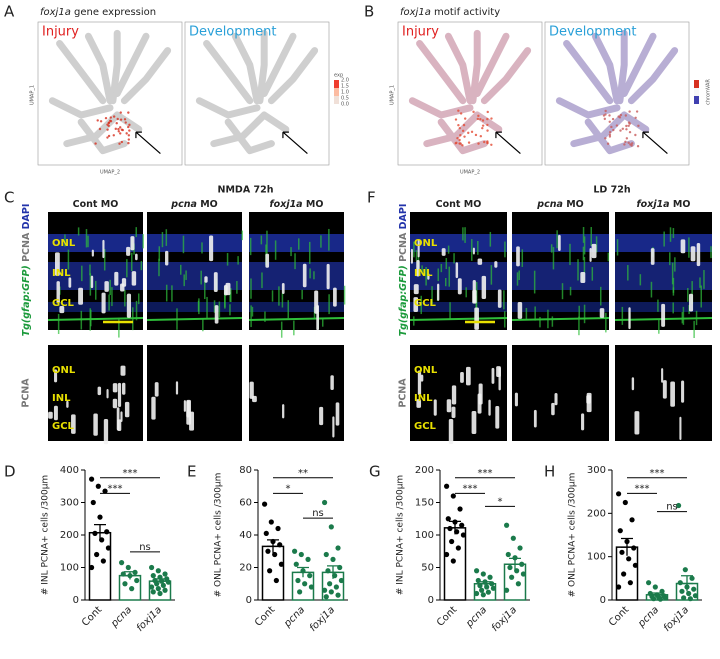 Image resolution: width=720 pixels, height=659 pixels. Describe the element at coordinates (485, 583) in the screenshot. I see `error-bar` at that location.